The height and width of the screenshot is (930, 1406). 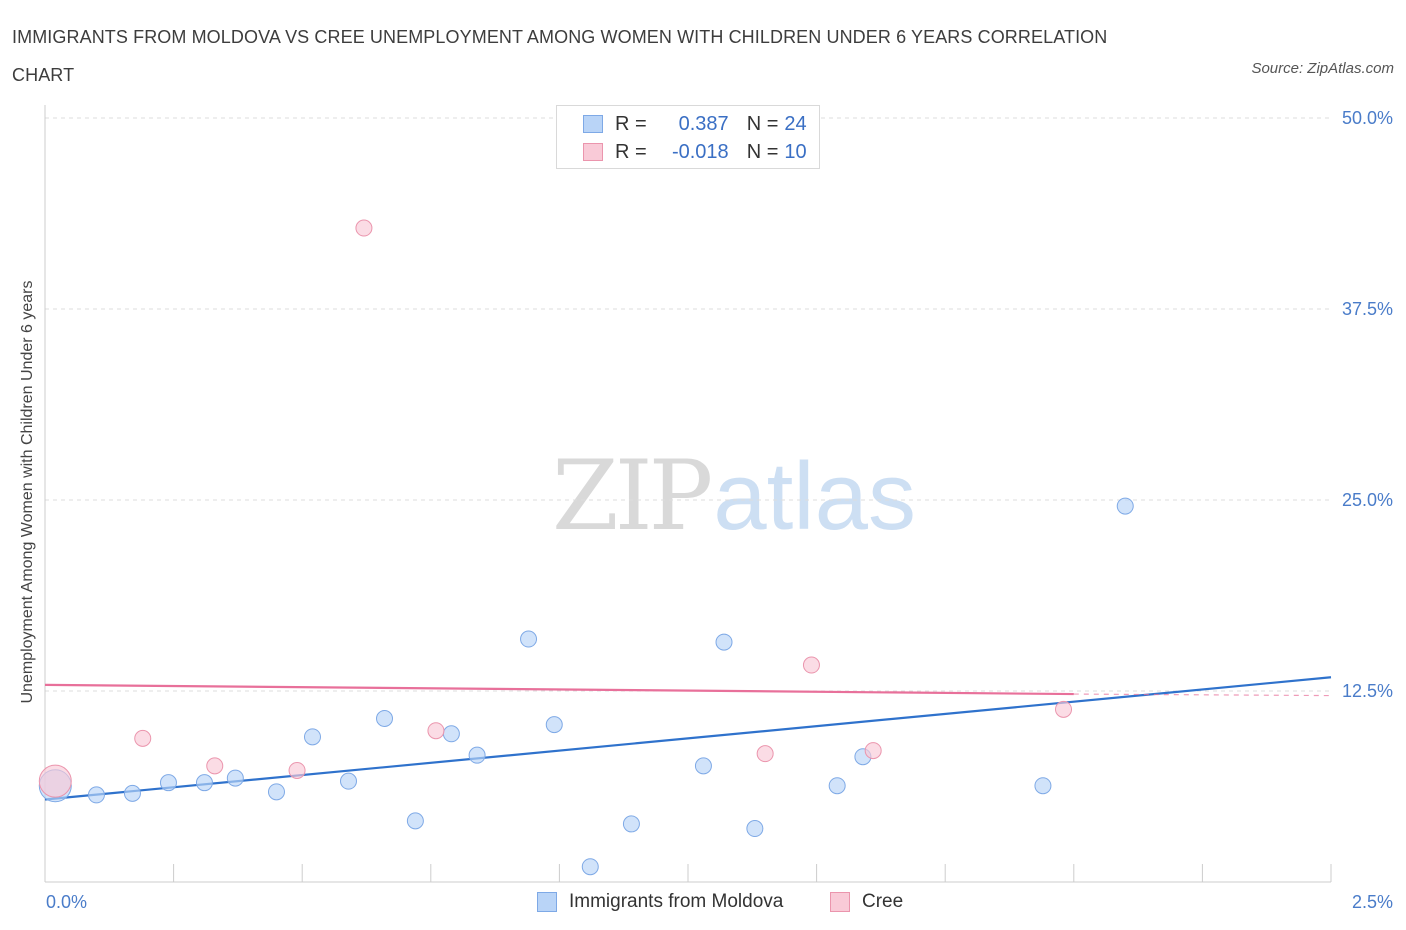 I want to click on y-tick-label: 12.5%, so click(x=1367, y=691).